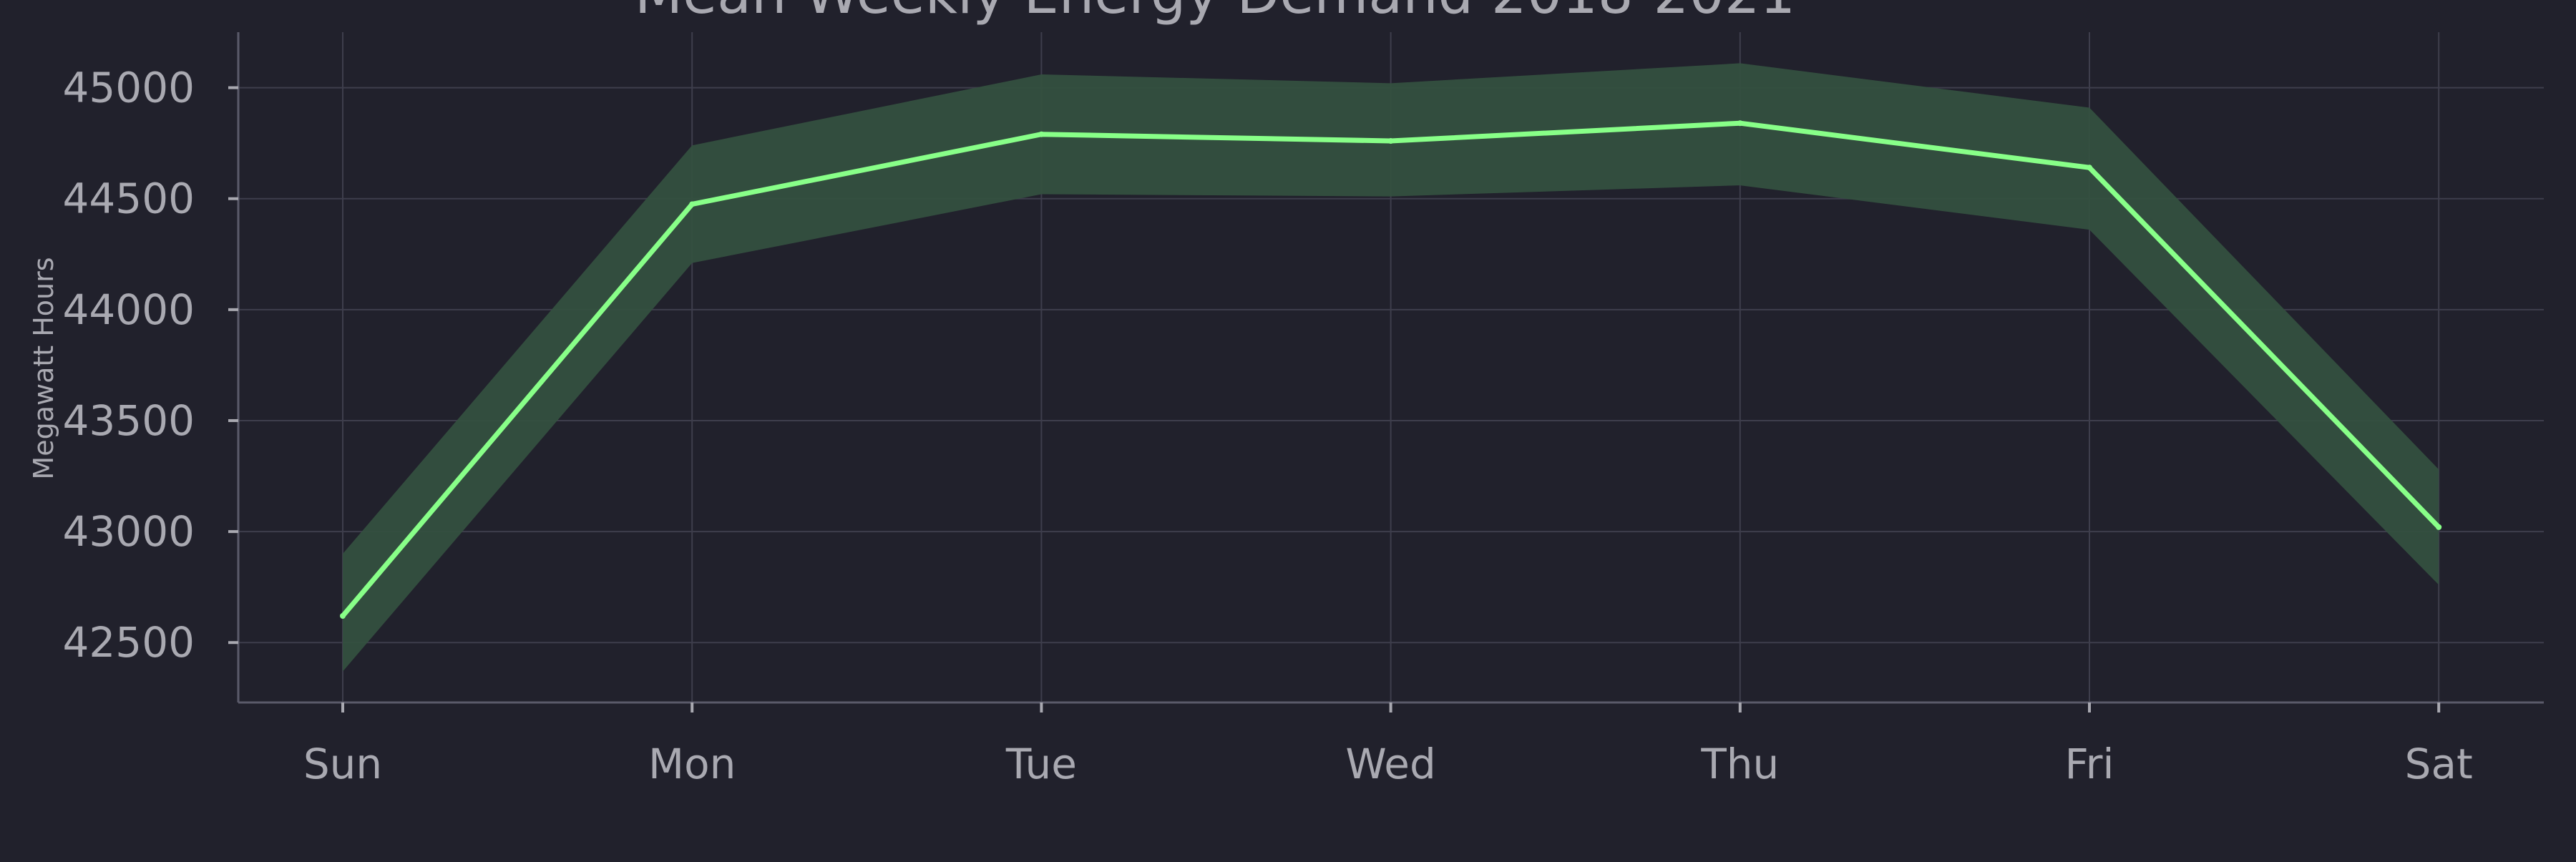 This screenshot has width=2576, height=862. Describe the element at coordinates (128, 309) in the screenshot. I see `y-tick-label: 44000` at that location.